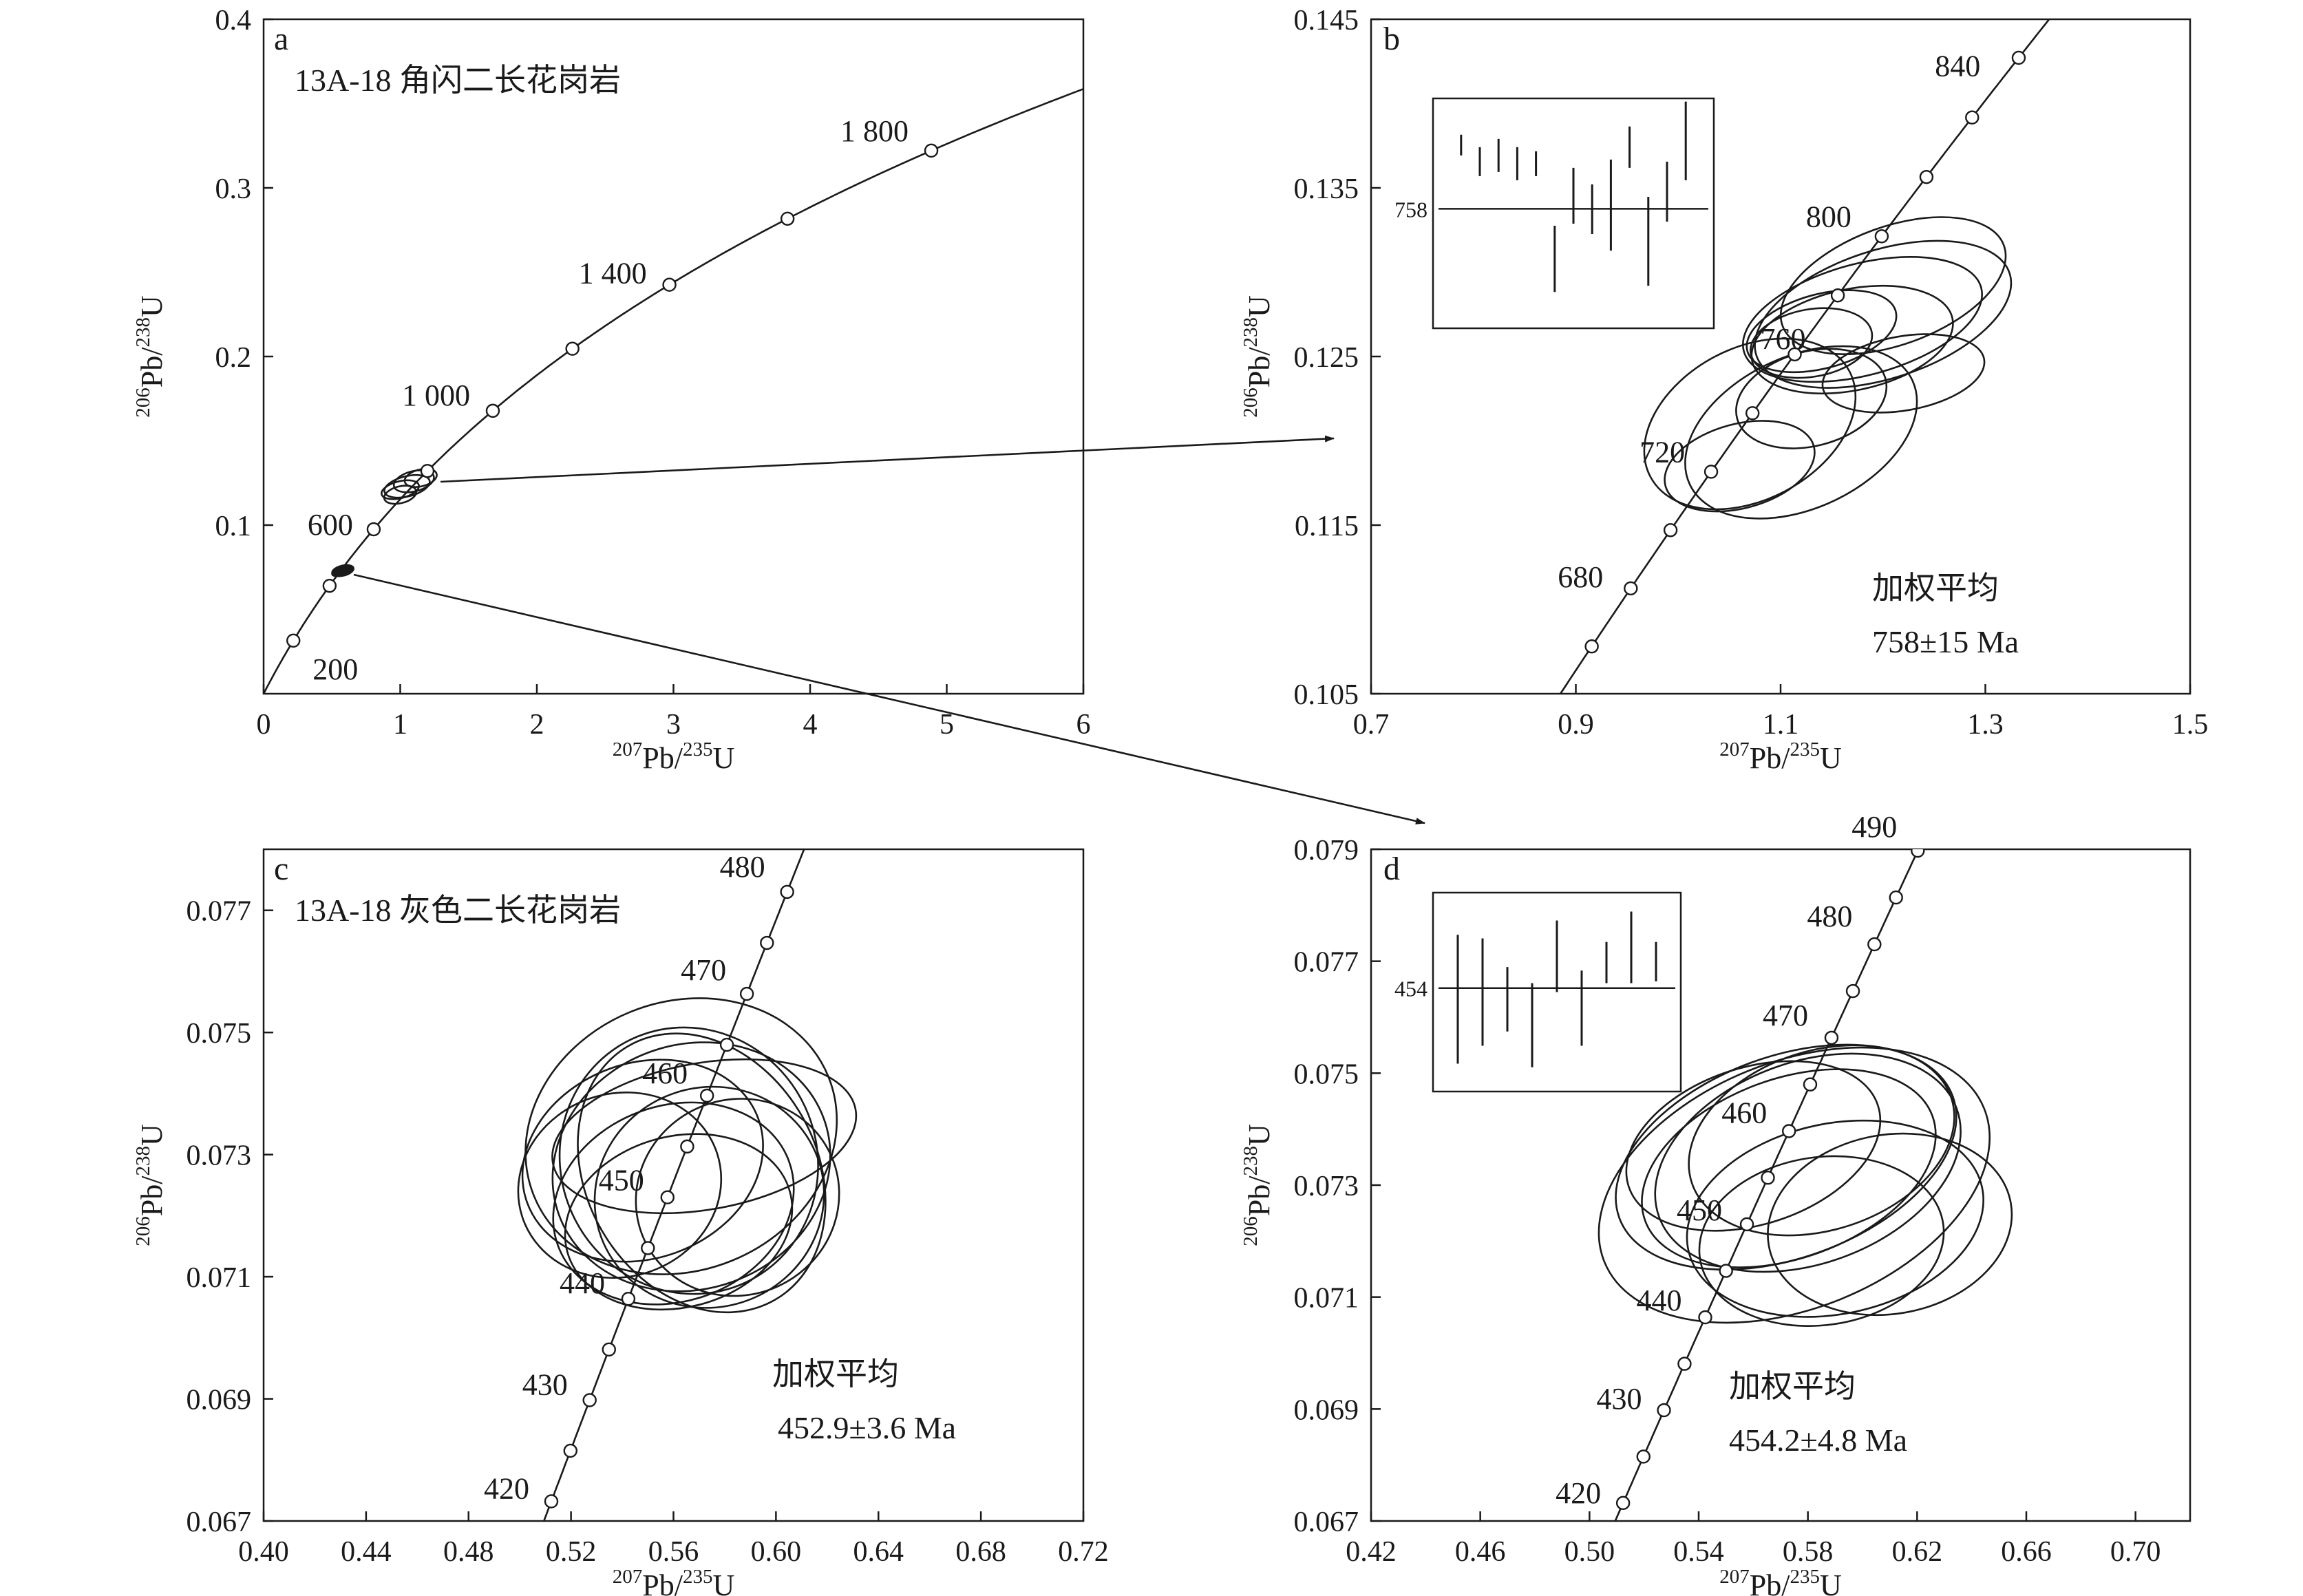 This screenshot has width=2303, height=1596. What do you see at coordinates (613, 273) in the screenshot?
I see `age-label: 1 400` at bounding box center [613, 273].